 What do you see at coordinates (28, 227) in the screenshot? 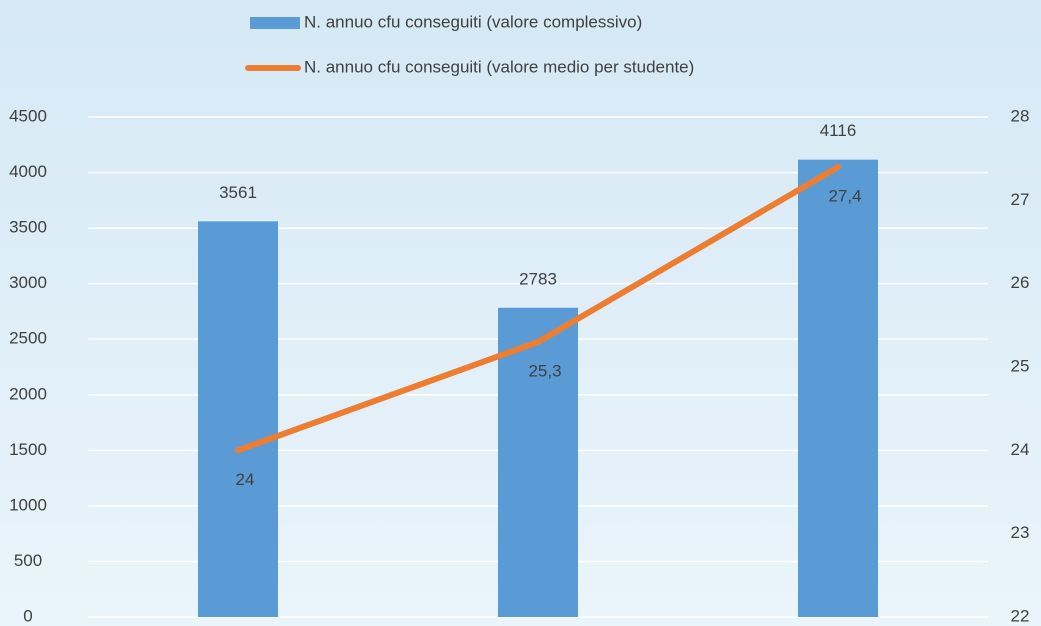
I see `y-tick-label: 3500` at bounding box center [28, 227].